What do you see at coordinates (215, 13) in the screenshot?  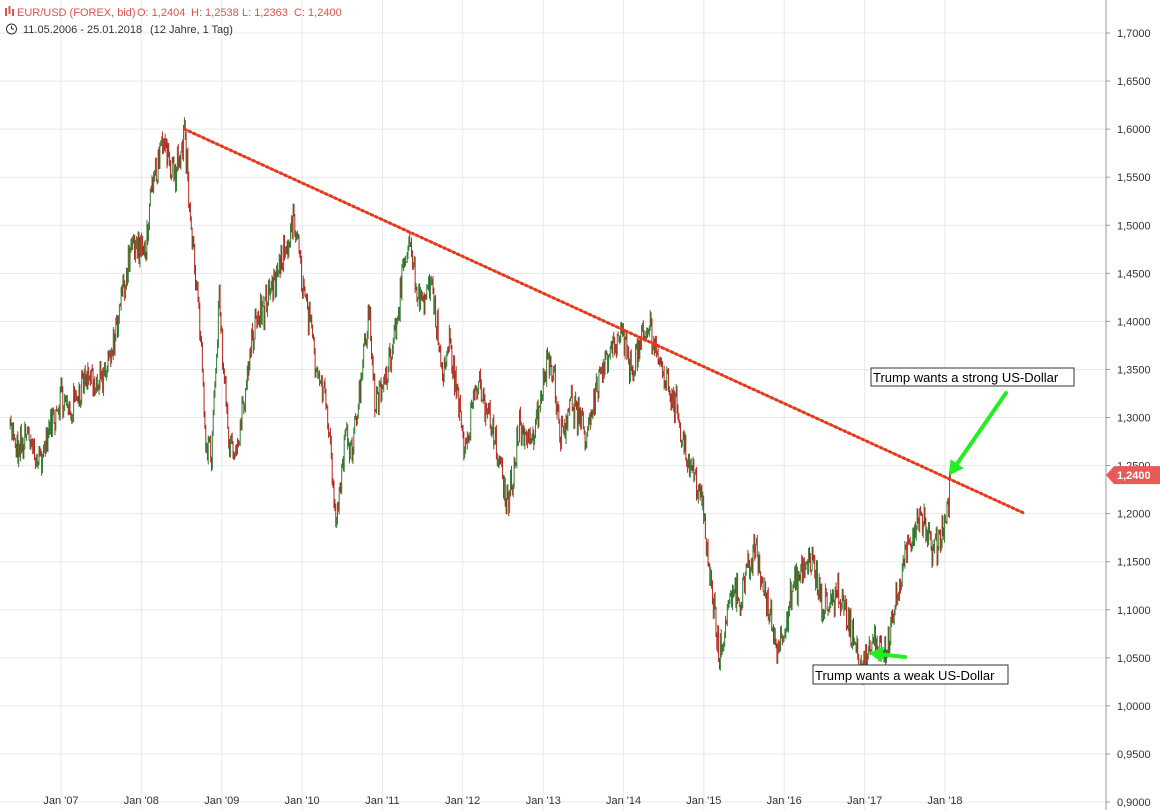 I see `ohlc-high: H: 1,2538` at bounding box center [215, 13].